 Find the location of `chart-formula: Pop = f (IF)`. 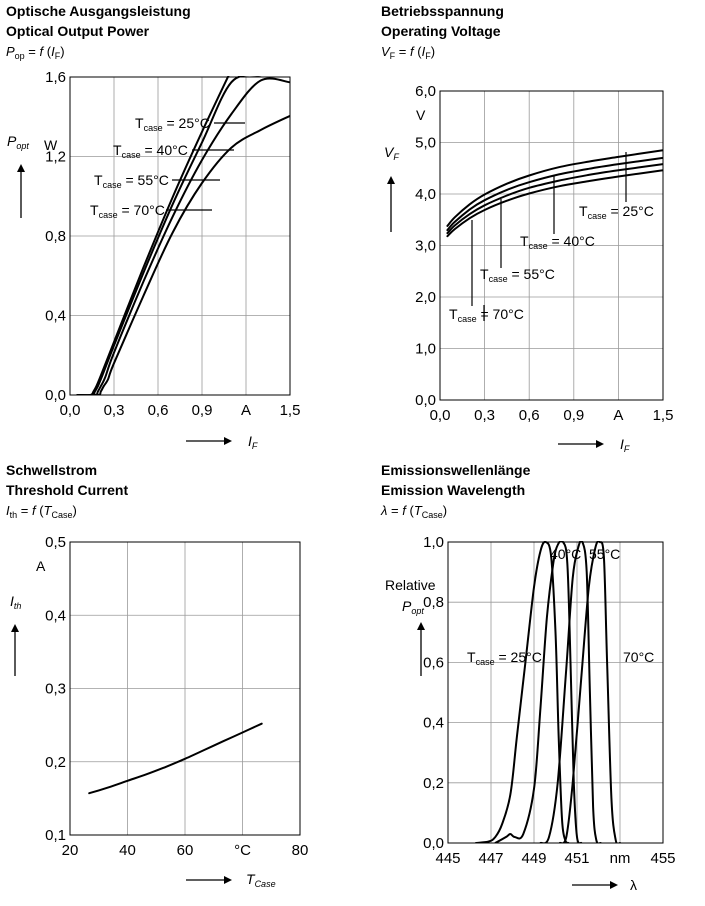

chart-formula: Pop = f (IF) is located at coordinates (35, 52).